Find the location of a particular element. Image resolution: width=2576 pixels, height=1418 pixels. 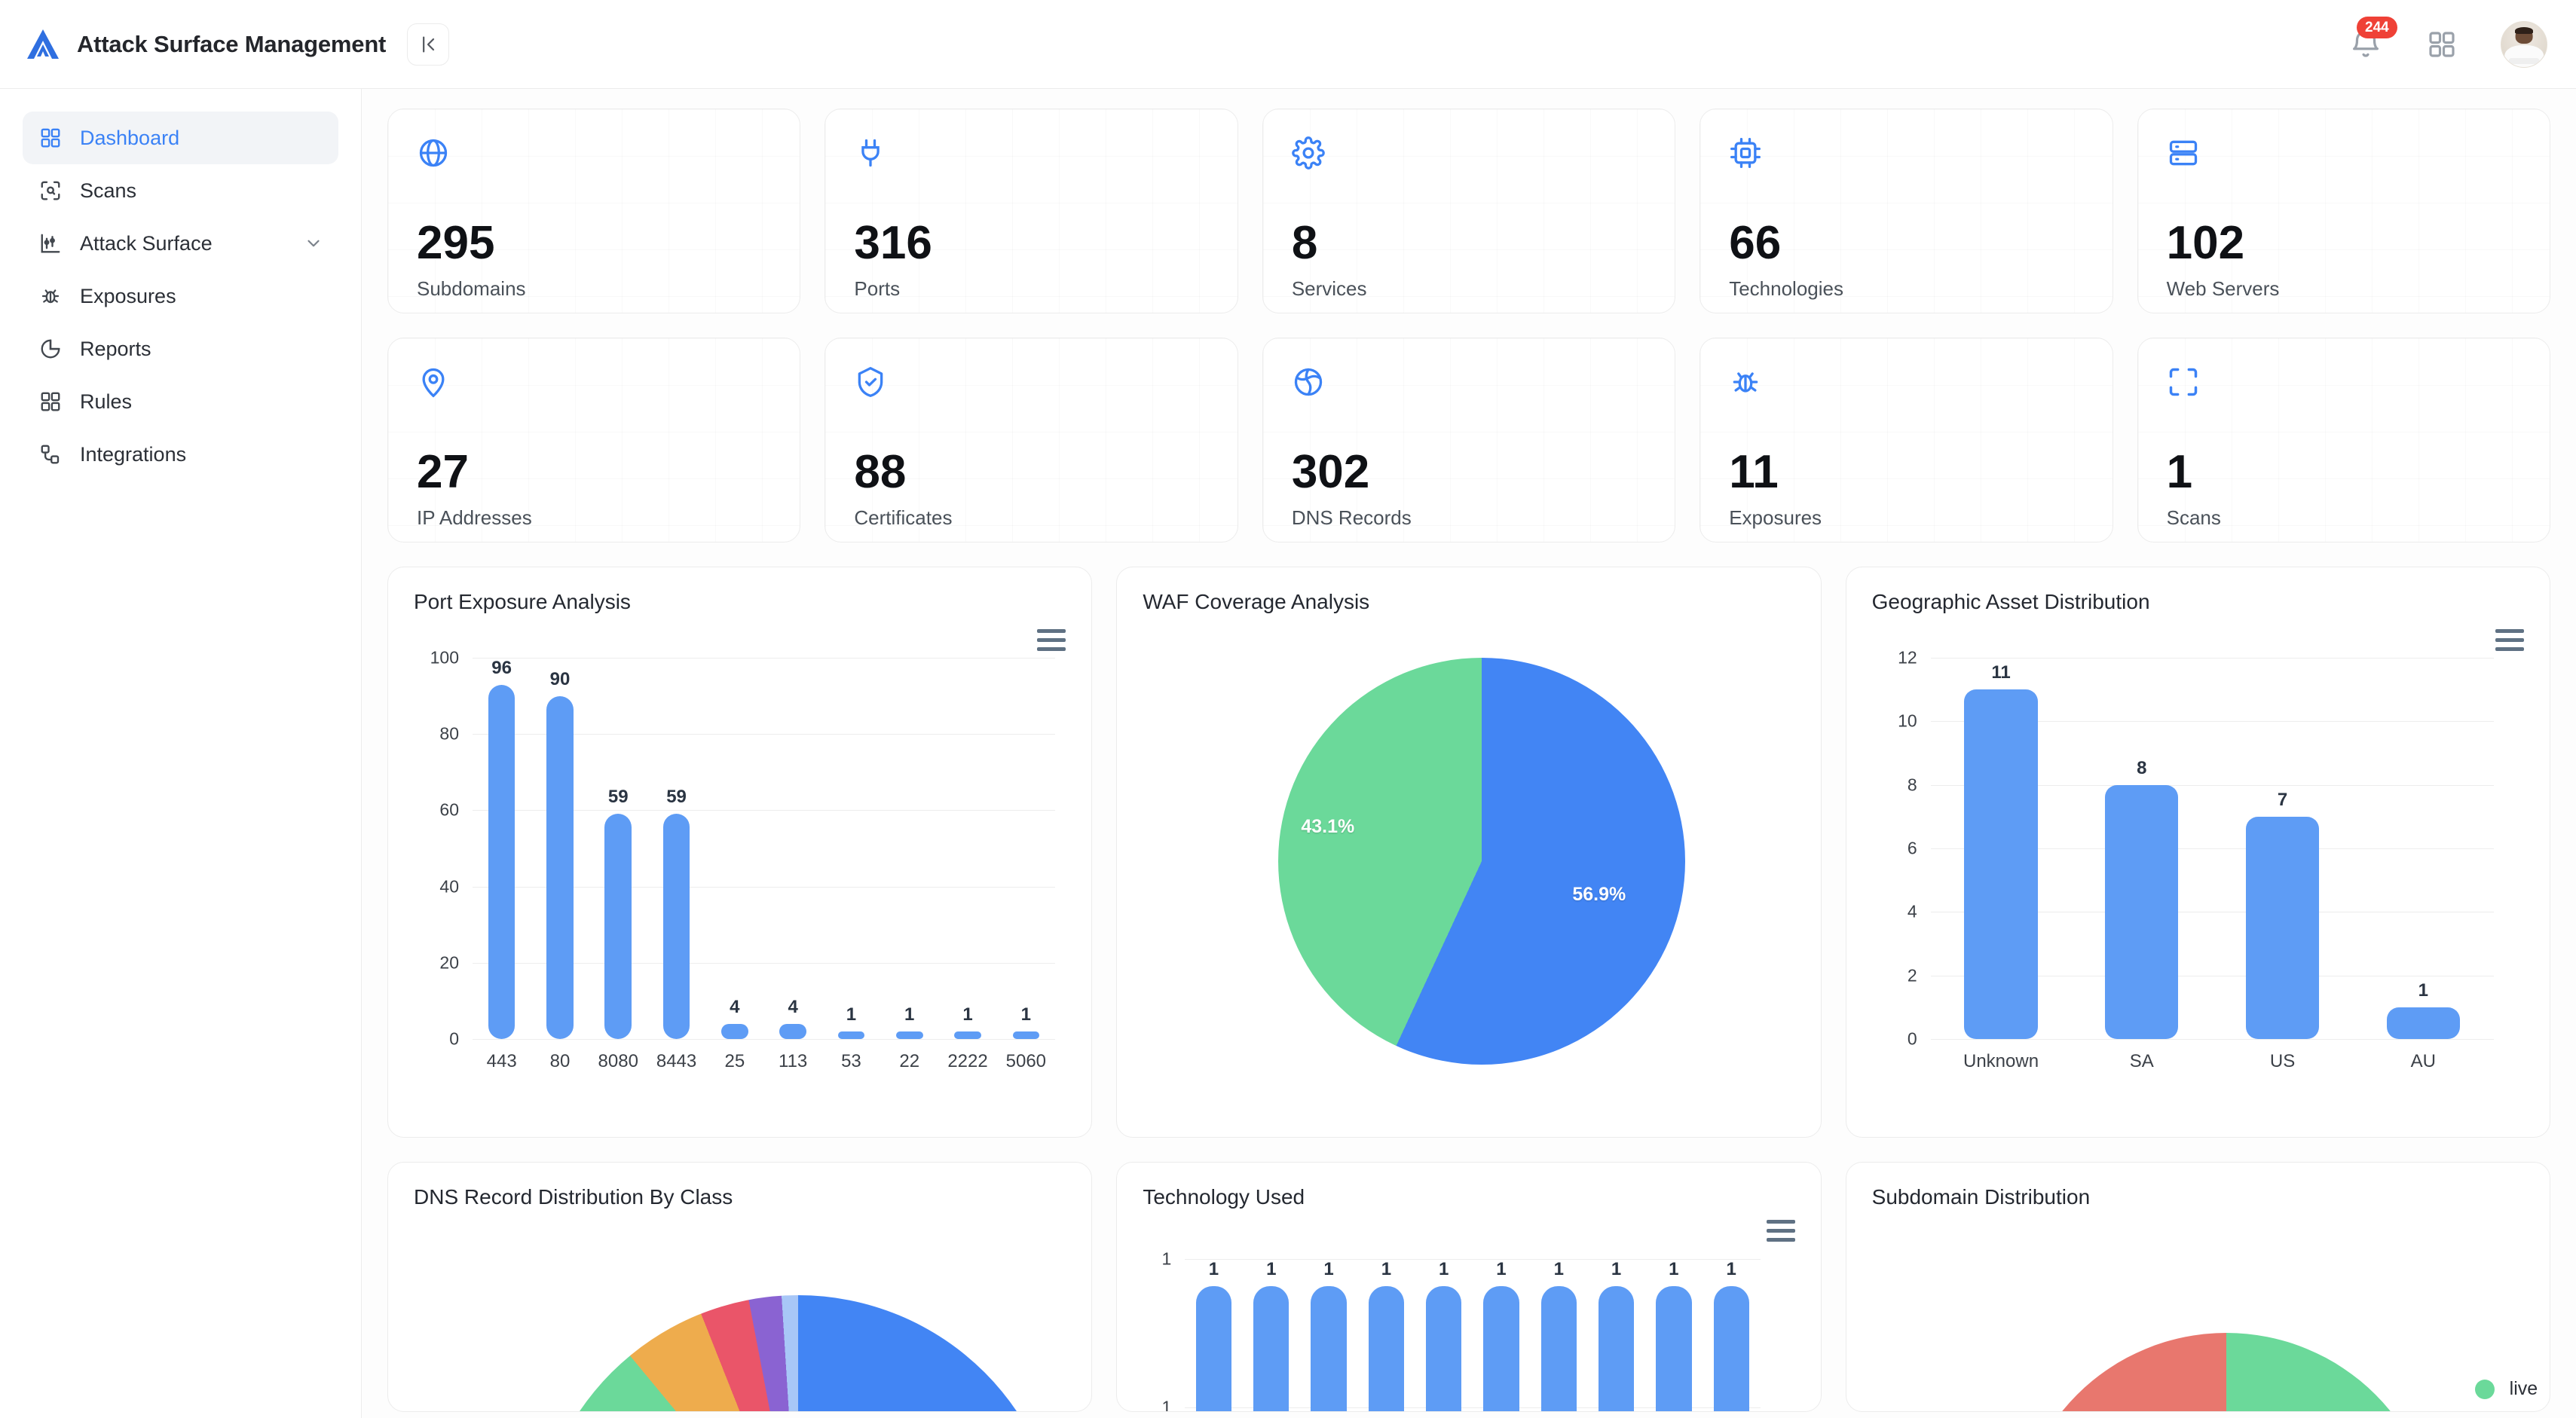

x-axis-tick: 8080 is located at coordinates (618, 1061).